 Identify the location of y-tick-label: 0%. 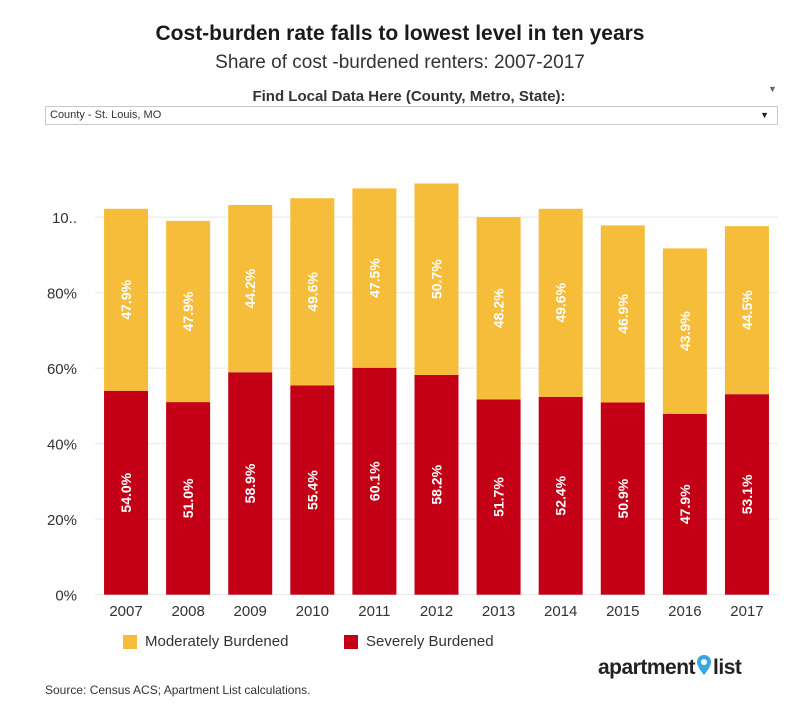
(66, 596).